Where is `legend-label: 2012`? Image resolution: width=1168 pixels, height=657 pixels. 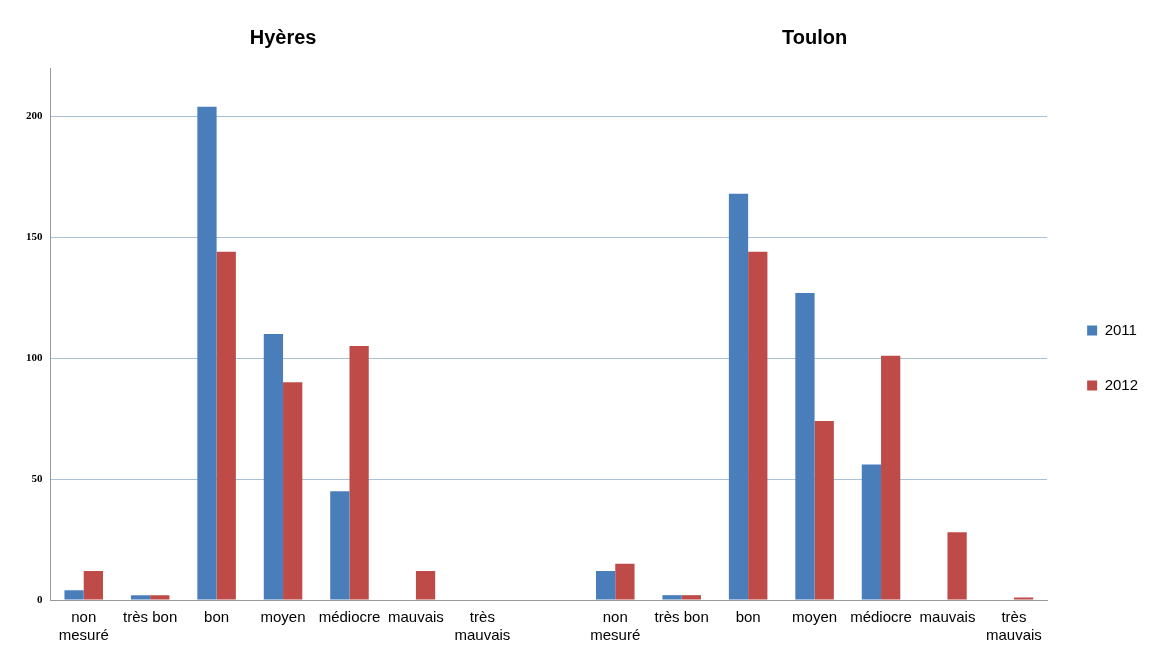 legend-label: 2012 is located at coordinates (1121, 384).